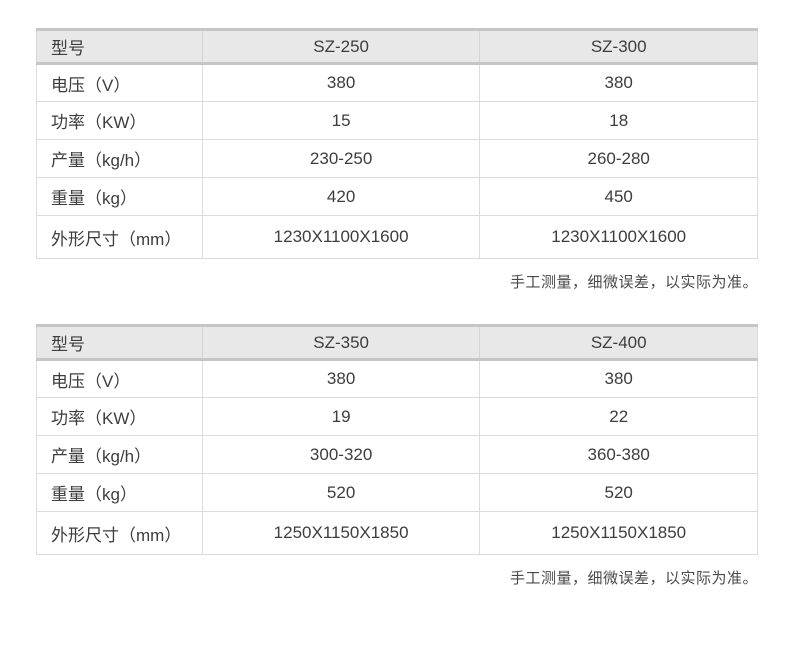  What do you see at coordinates (618, 158) in the screenshot?
I see `spec-value-cell: 260-280` at bounding box center [618, 158].